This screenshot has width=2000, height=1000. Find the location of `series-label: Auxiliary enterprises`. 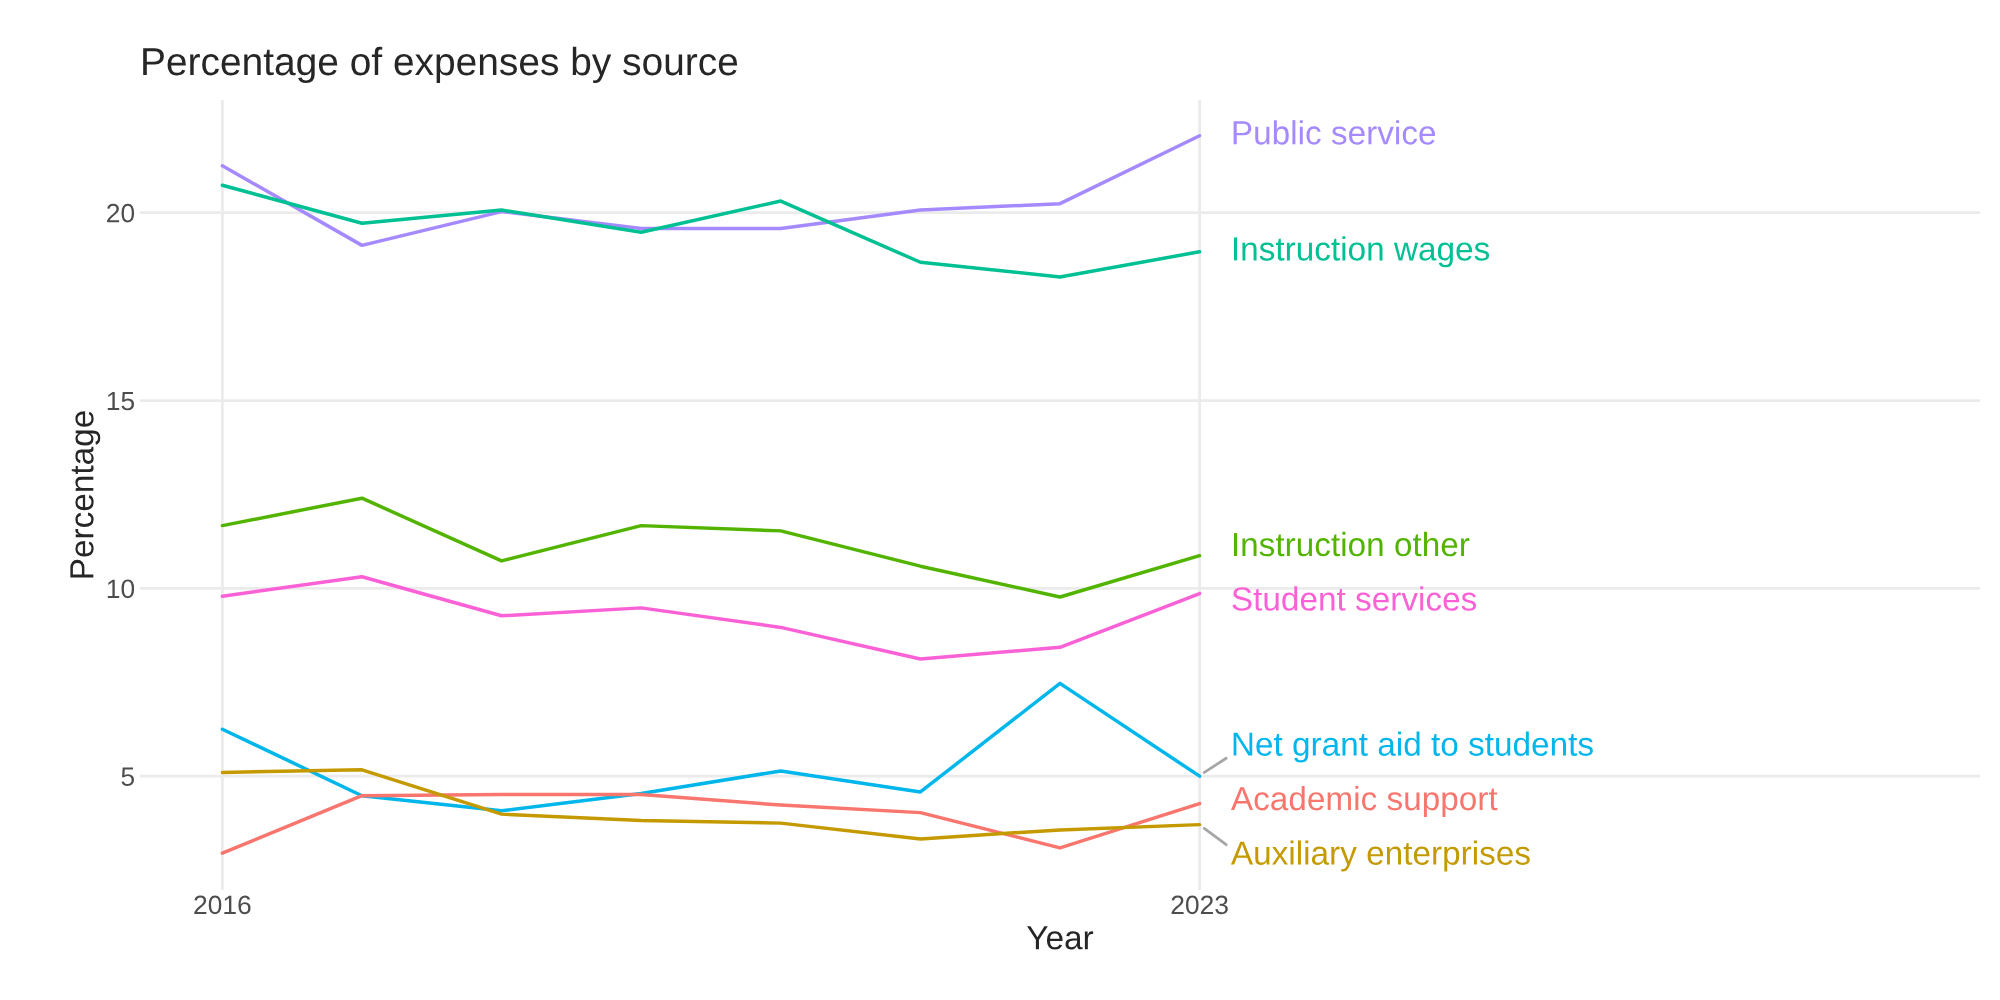

series-label: Auxiliary enterprises is located at coordinates (1380, 856).